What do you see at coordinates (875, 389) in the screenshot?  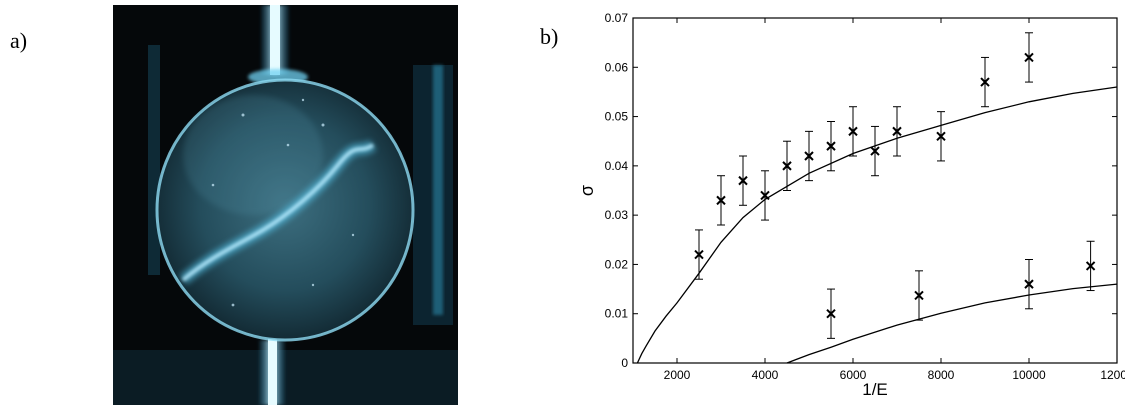 I see `x-axis-label: 1/E` at bounding box center [875, 389].